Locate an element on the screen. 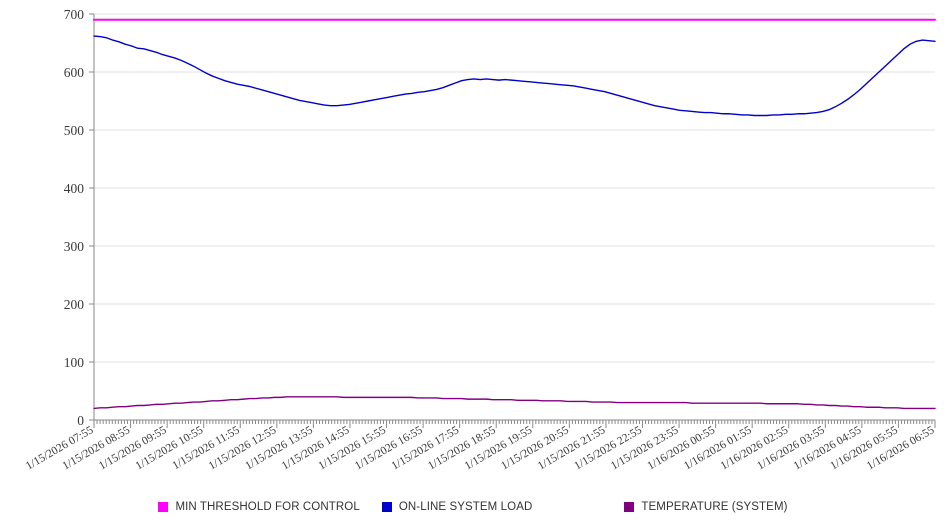  svg-text: 700 is located at coordinates (74, 14).